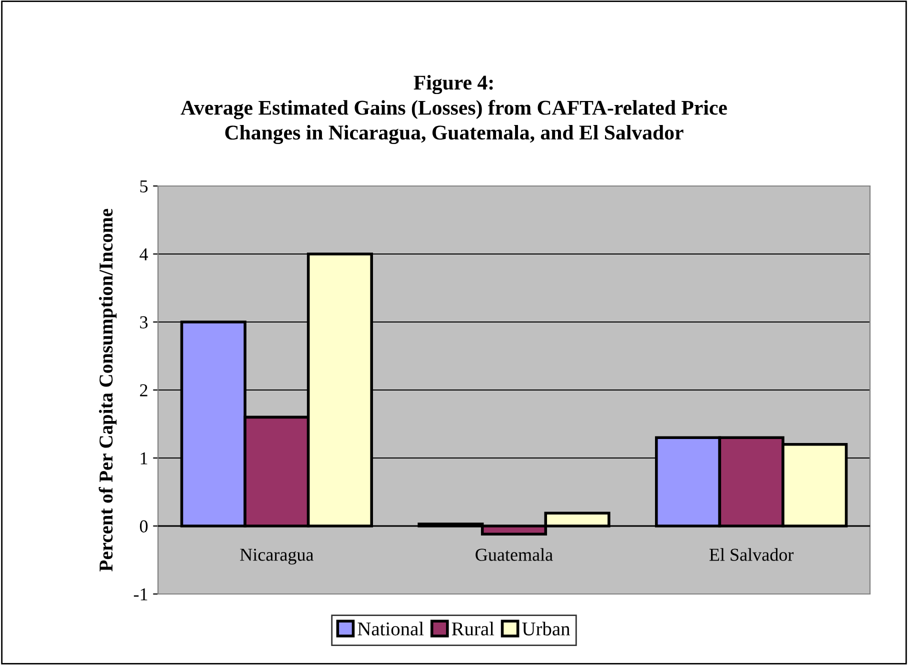  I want to click on legend-label: Urban, so click(546, 629).